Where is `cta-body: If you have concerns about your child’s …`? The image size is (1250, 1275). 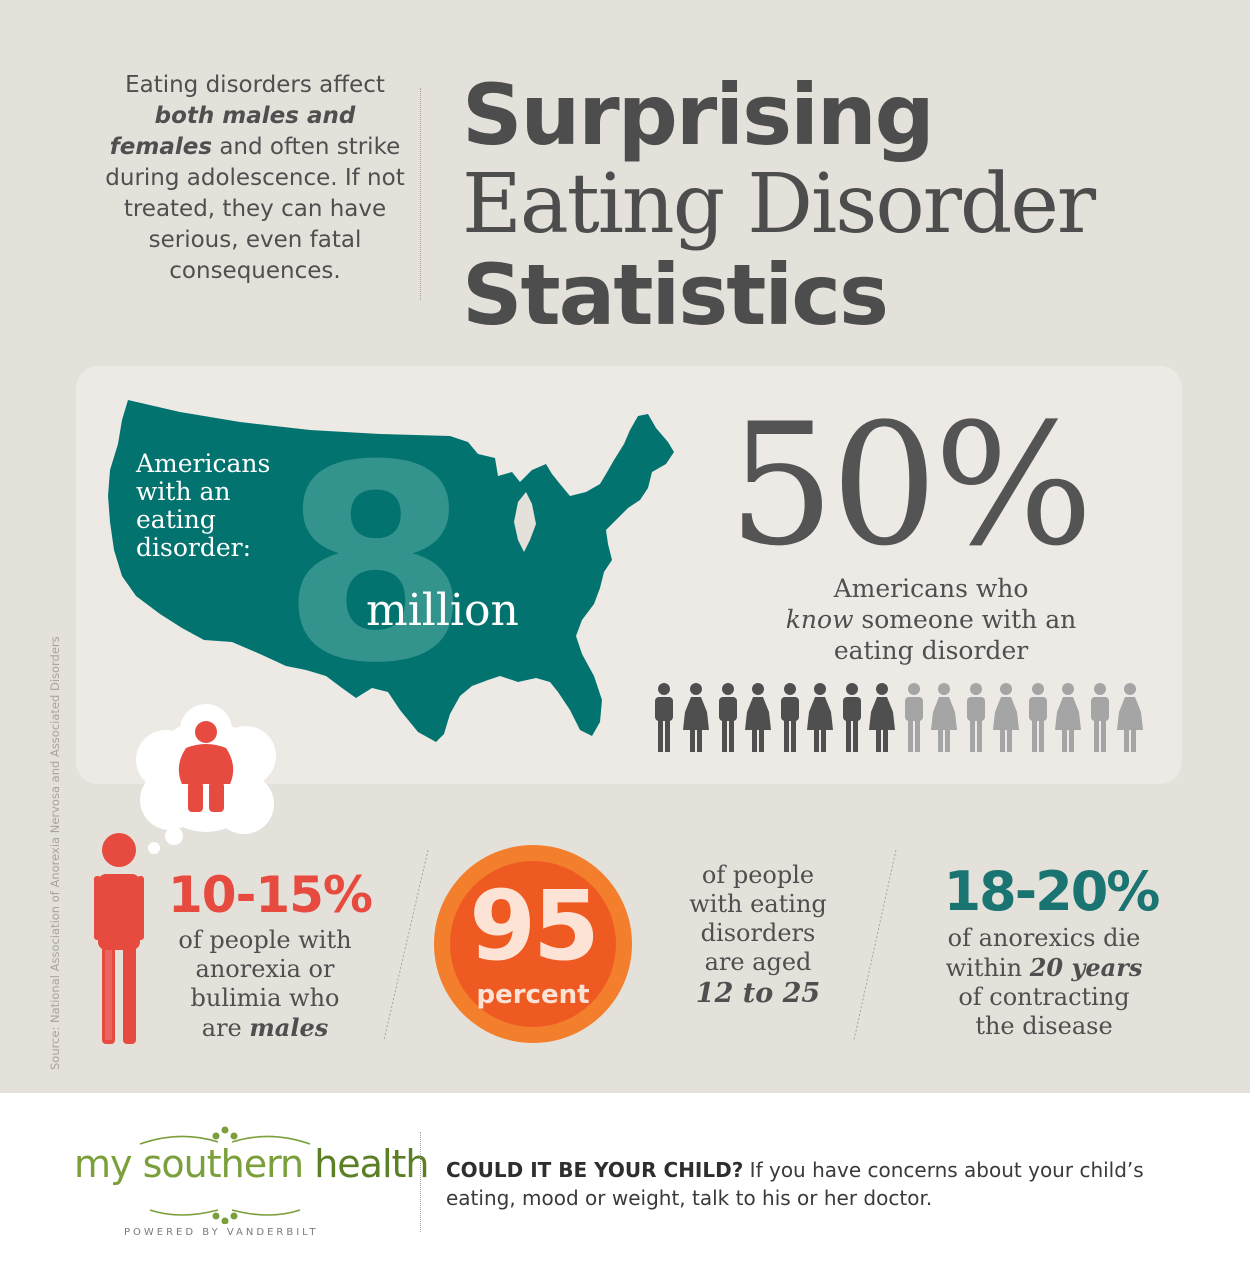
cta-body: If you have concerns about your child’s … is located at coordinates (795, 1184).